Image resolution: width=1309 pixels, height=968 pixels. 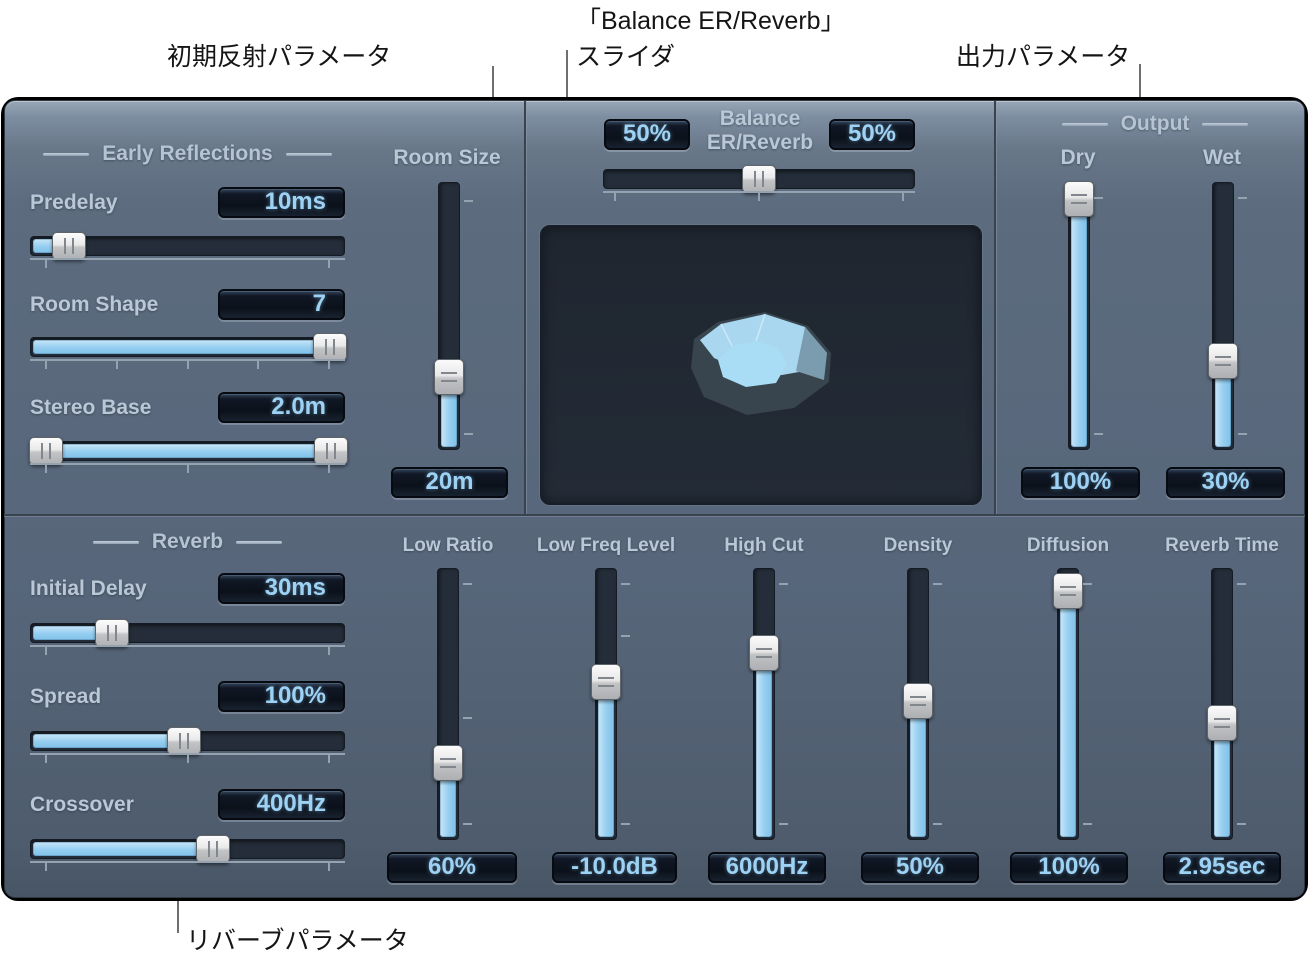 I want to click on crossover-label: Crossover, so click(x=82, y=804).